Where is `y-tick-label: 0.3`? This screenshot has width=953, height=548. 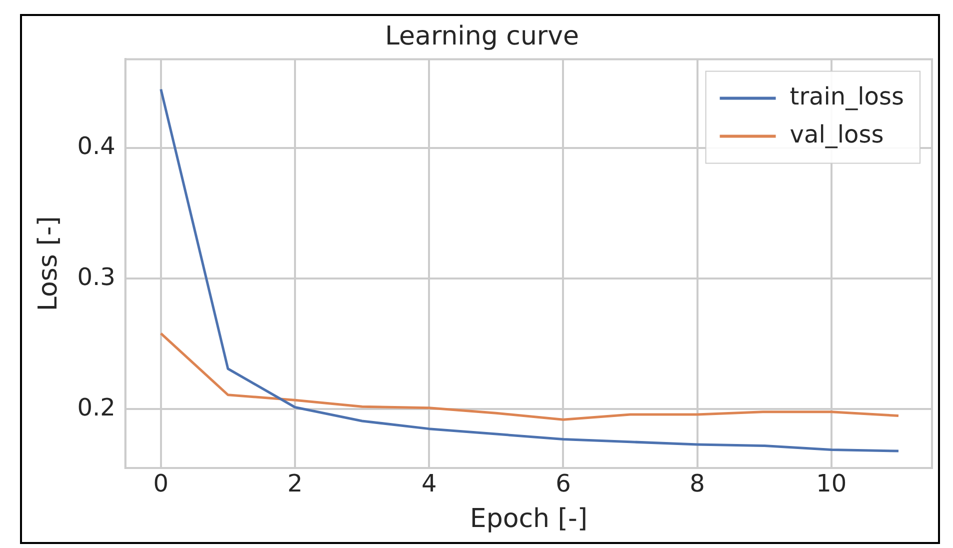
y-tick-label: 0.3 is located at coordinates (96, 276).